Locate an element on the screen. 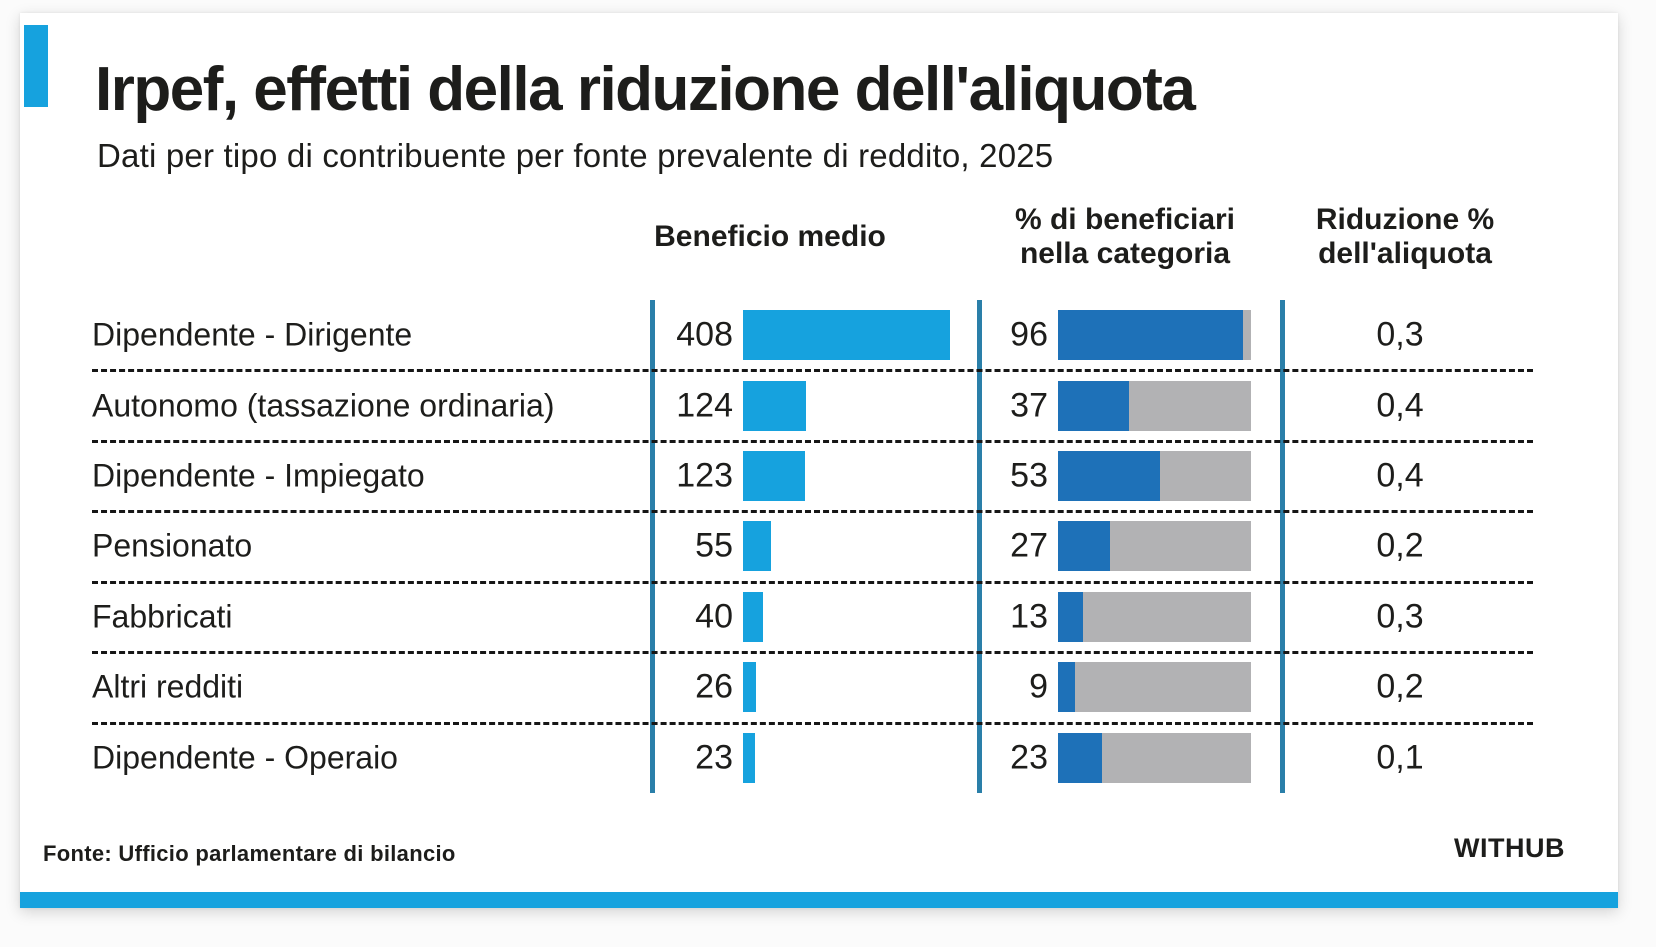  column-header-riduzione-aliquota: Riduzione % dell'aliquota is located at coordinates (1405, 237).